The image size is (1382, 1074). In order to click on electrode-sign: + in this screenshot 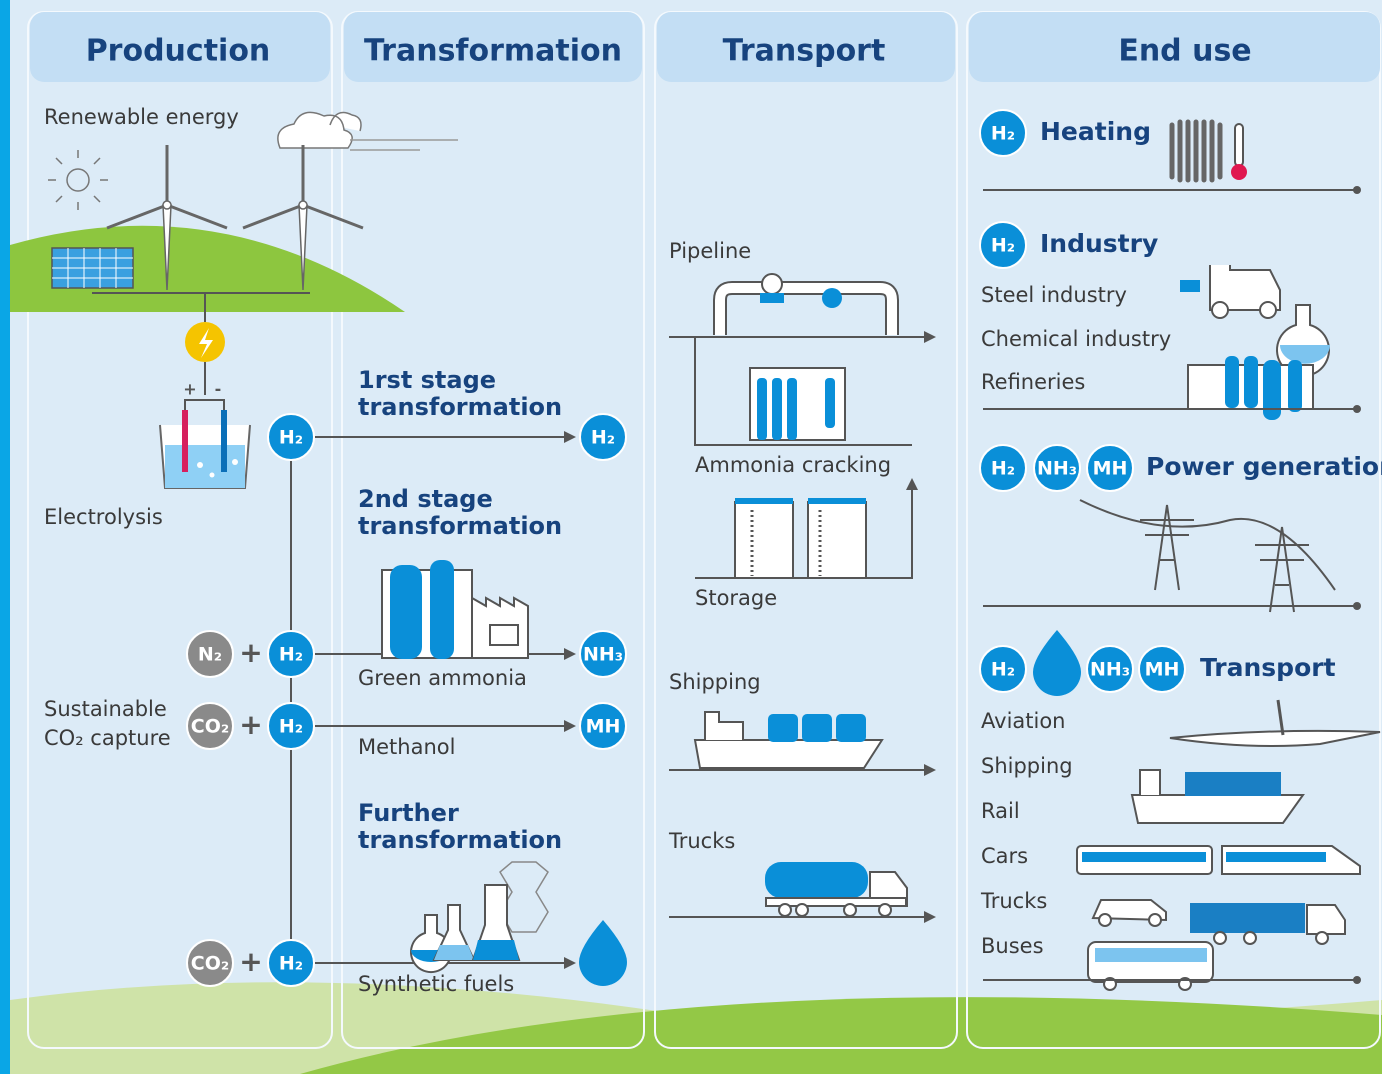, I will do `click(189, 389)`.